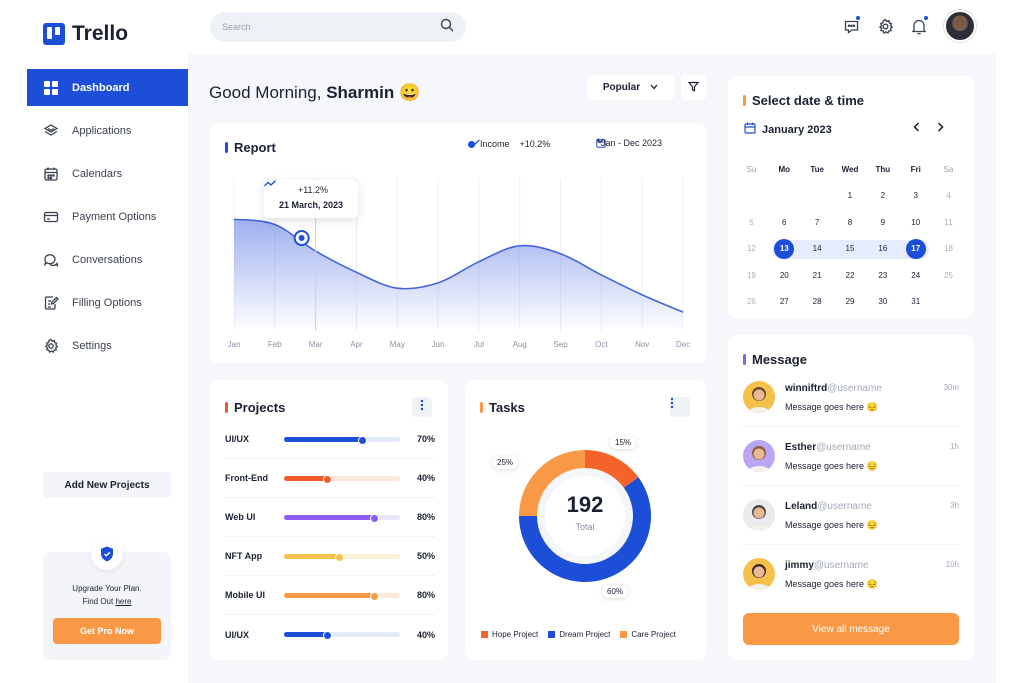  I want to click on tooltip-change-value: +11.2%, so click(313, 190).